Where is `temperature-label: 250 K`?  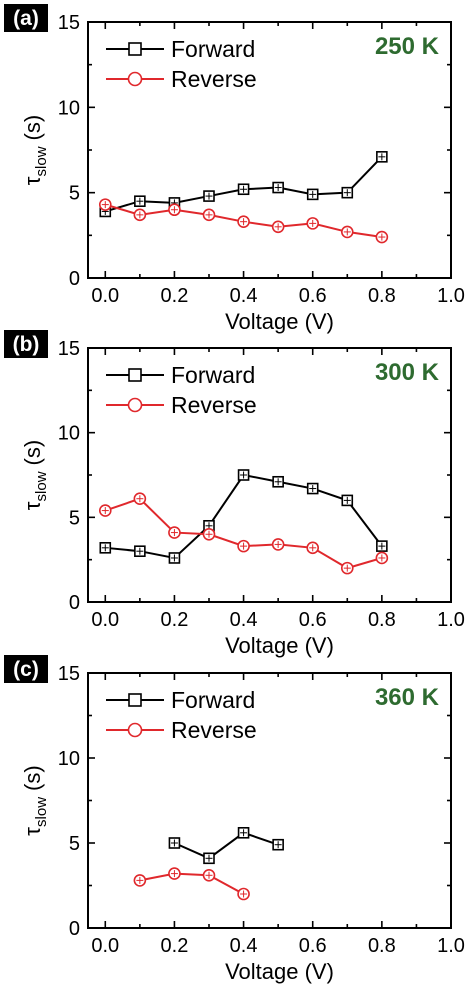
temperature-label: 250 K is located at coordinates (407, 46).